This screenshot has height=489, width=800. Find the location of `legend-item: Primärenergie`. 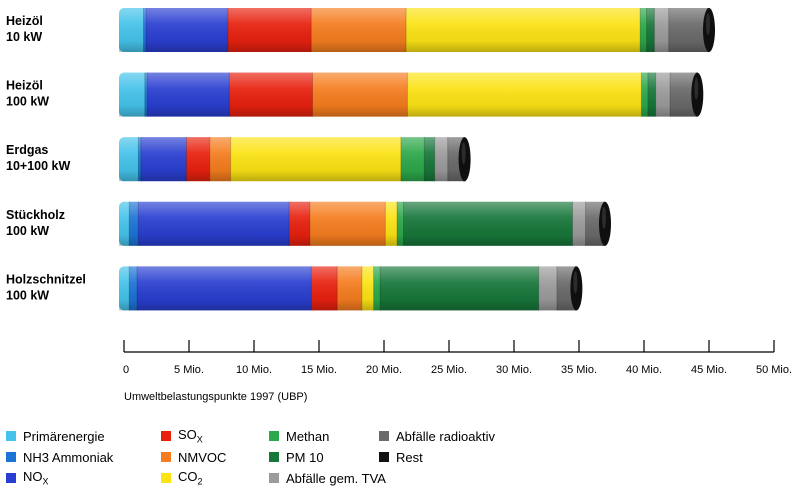

legend-item: Primärenergie is located at coordinates (55, 436).